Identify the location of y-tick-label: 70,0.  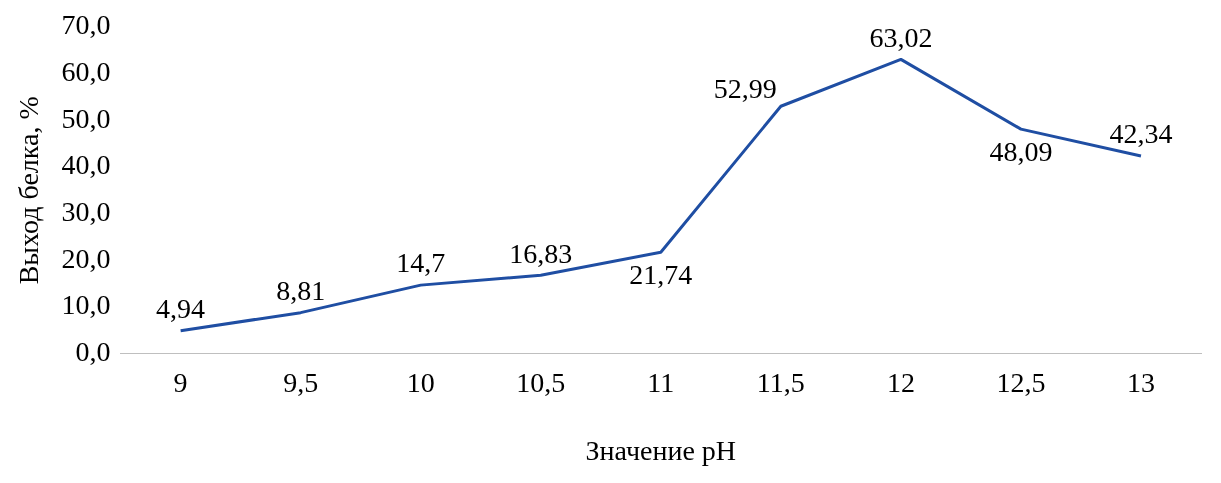
(86, 25).